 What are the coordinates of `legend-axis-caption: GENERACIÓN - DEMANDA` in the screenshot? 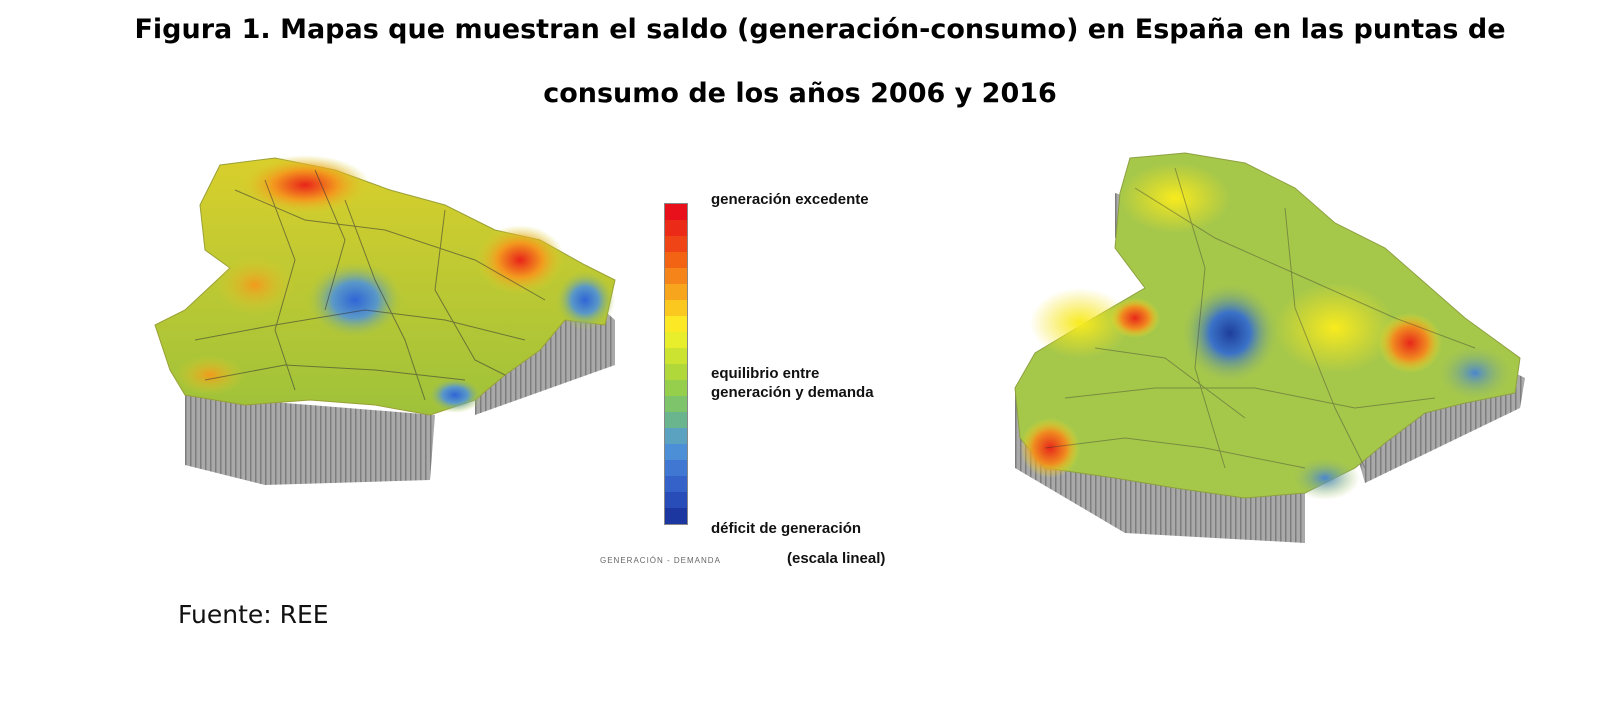 It's located at (660, 560).